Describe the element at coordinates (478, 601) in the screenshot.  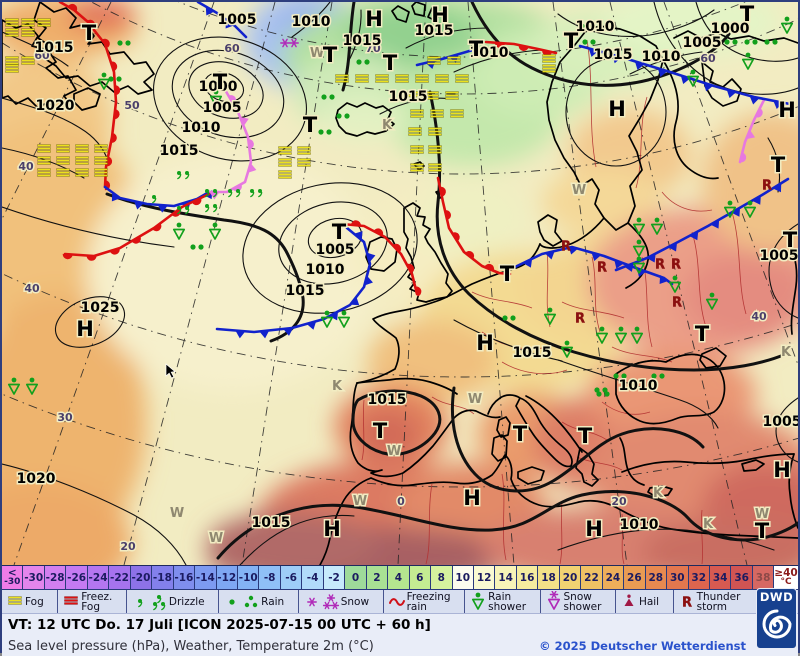
I see `rain-shower-icon` at that location.